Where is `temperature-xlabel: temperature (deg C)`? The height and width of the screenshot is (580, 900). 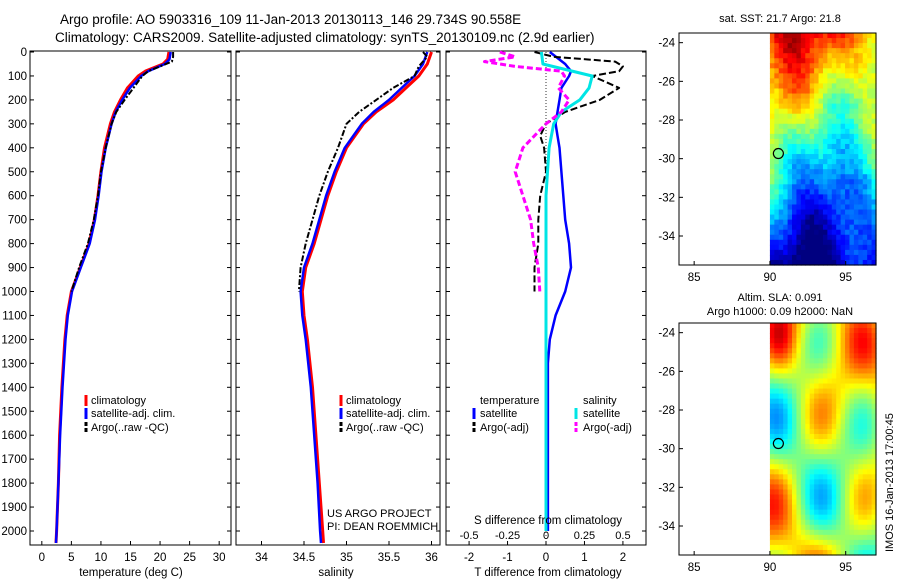 temperature-xlabel: temperature (deg C) is located at coordinates (131, 573).